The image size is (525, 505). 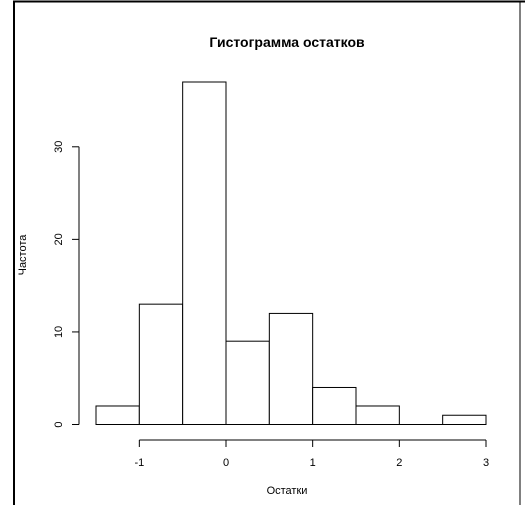 I want to click on y-tick-label: 20, so click(x=59, y=239).